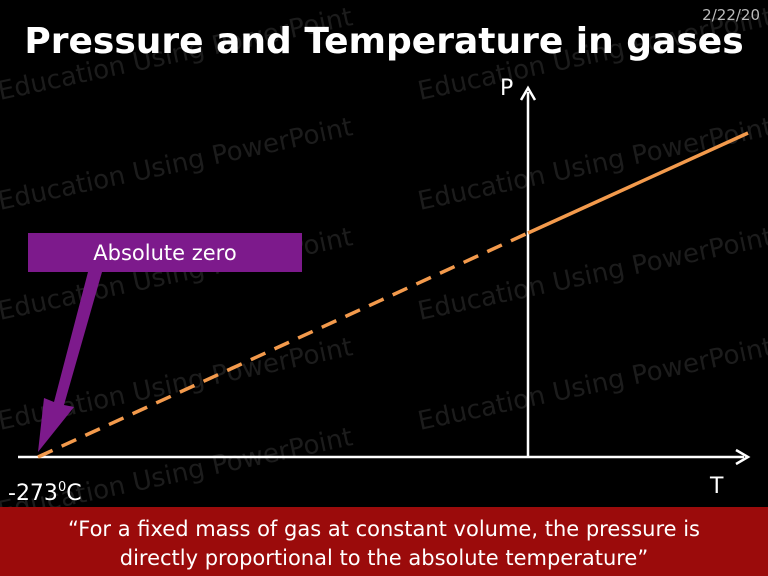 The width and height of the screenshot is (768, 576). What do you see at coordinates (743, 457) in the screenshot?
I see `x-axis-arrow` at bounding box center [743, 457].